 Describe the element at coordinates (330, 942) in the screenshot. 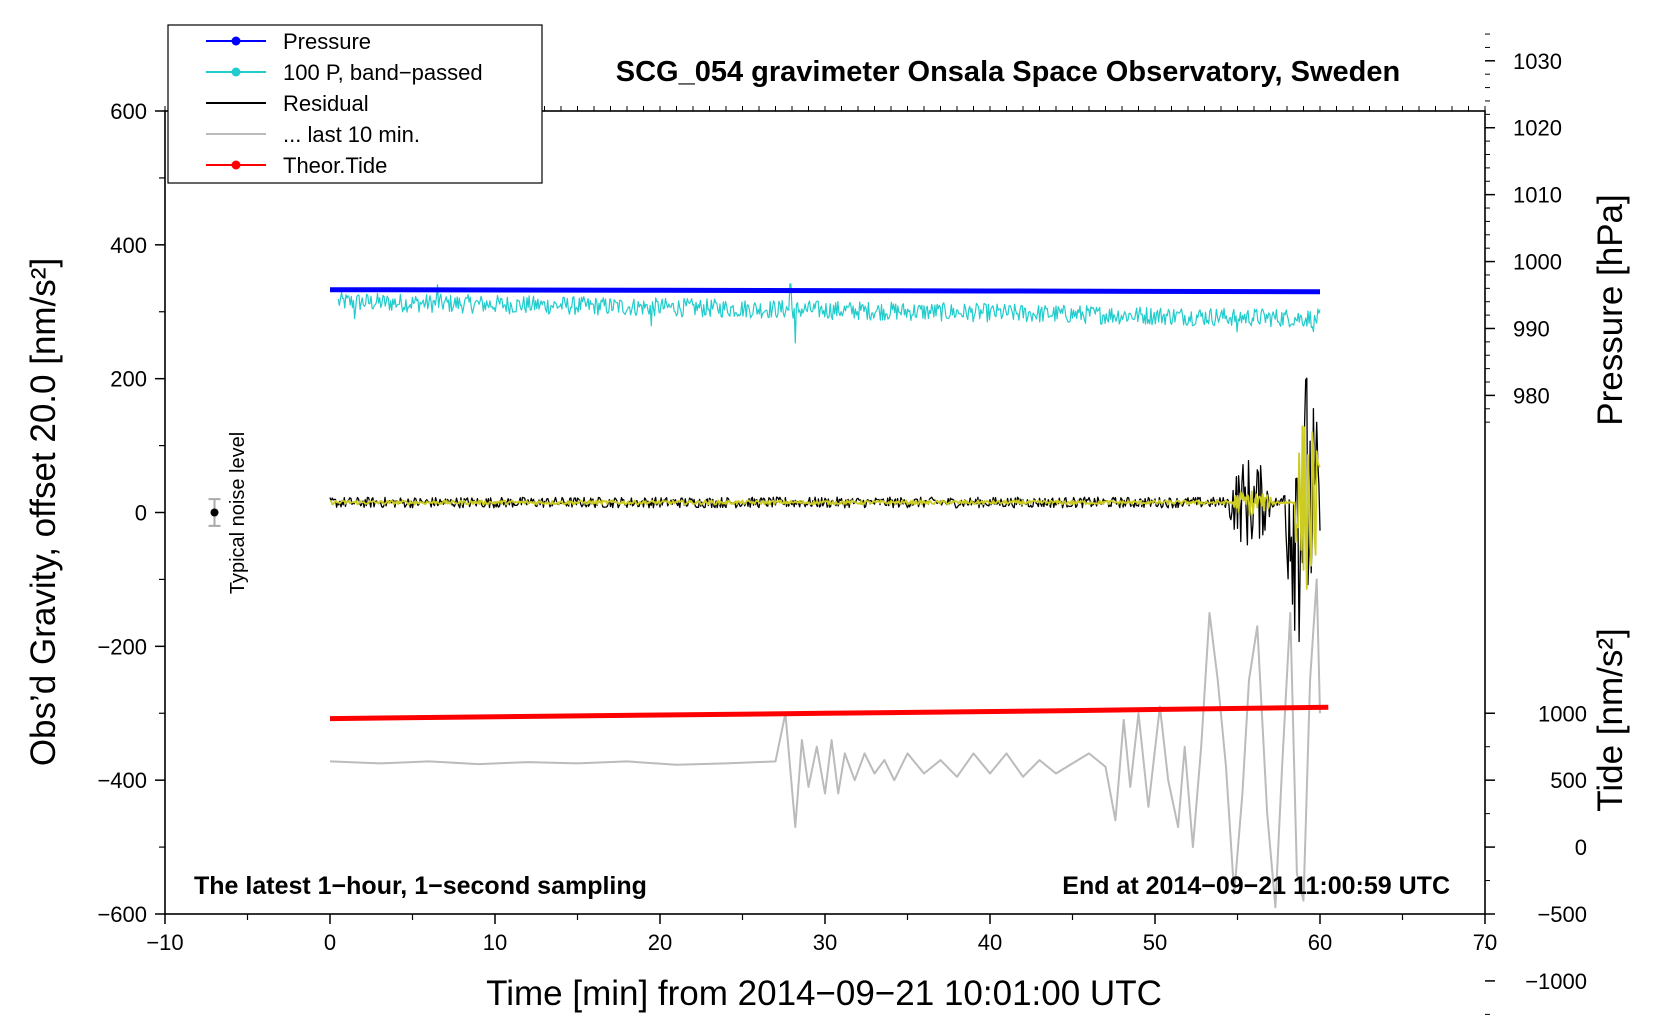

I see `x-tick-label: 0` at that location.